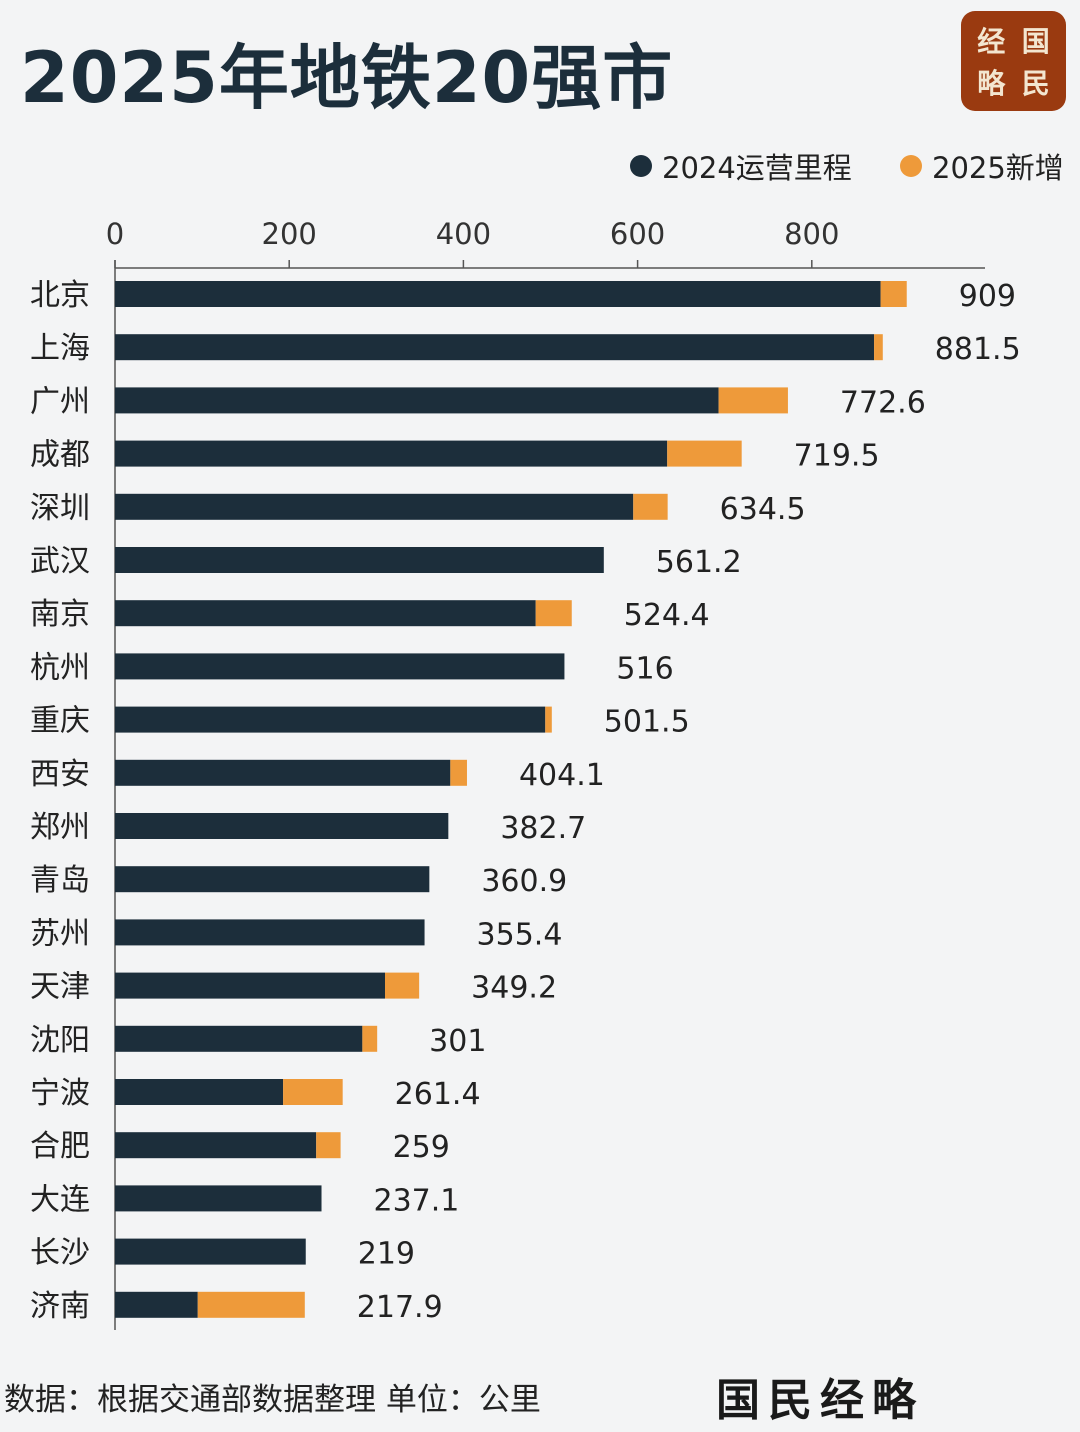  Describe the element at coordinates (543, 828) in the screenshot. I see `total-label: 382.7` at that location.